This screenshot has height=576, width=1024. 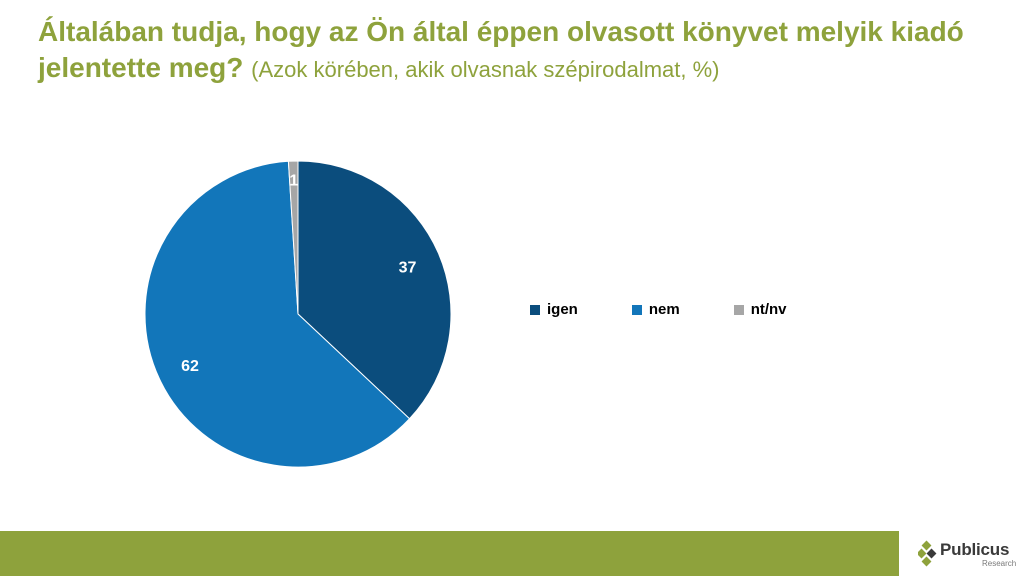 I want to click on pie-slice-nt-nv, so click(x=293, y=237).